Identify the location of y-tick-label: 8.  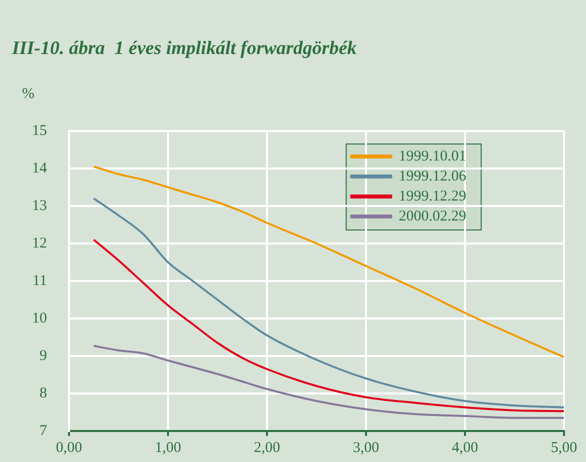
(43, 393).